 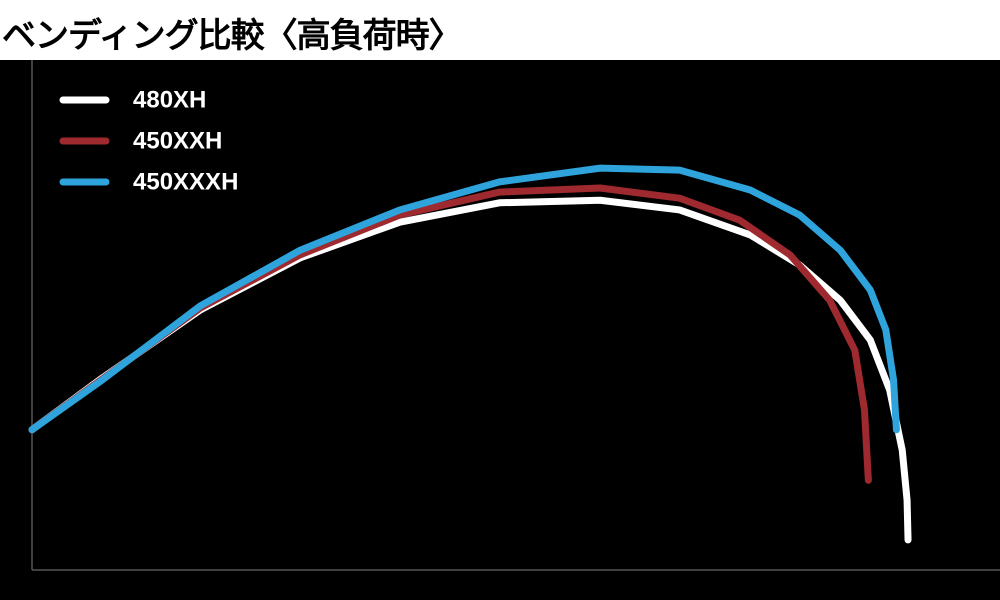 What do you see at coordinates (232, 36) in the screenshot?
I see `chart-title: ベンディング比較〈高負荷時〉` at bounding box center [232, 36].